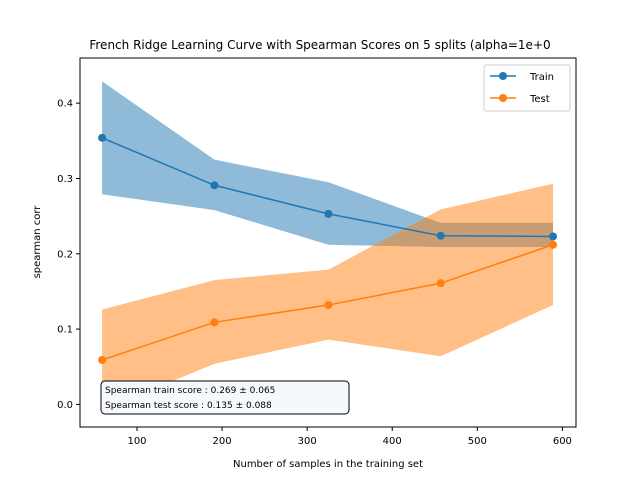 The height and width of the screenshot is (480, 640). Describe the element at coordinates (503, 76) in the screenshot. I see `legend-train-marker` at that location.